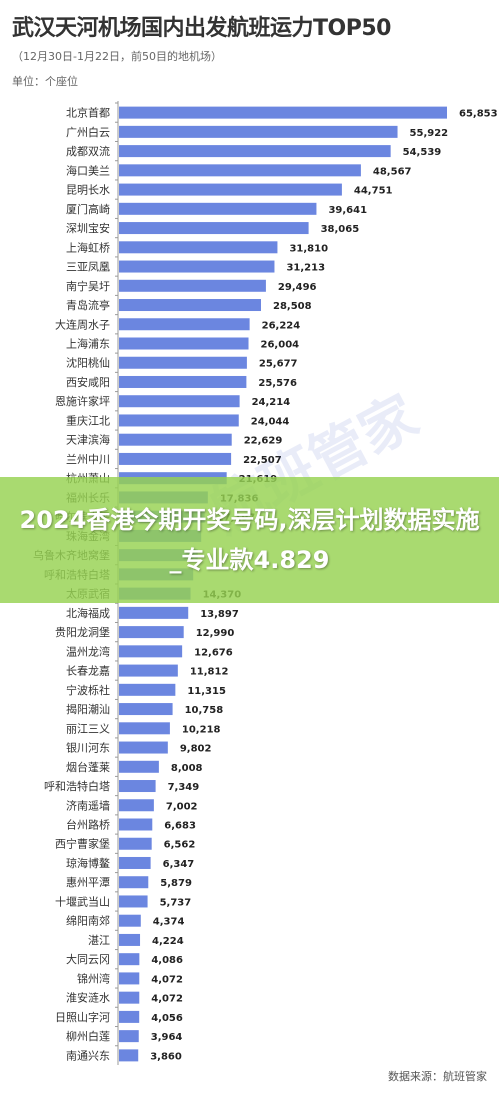  Describe the element at coordinates (82, 844) in the screenshot. I see `category-label: 西宁曹家堡` at that location.